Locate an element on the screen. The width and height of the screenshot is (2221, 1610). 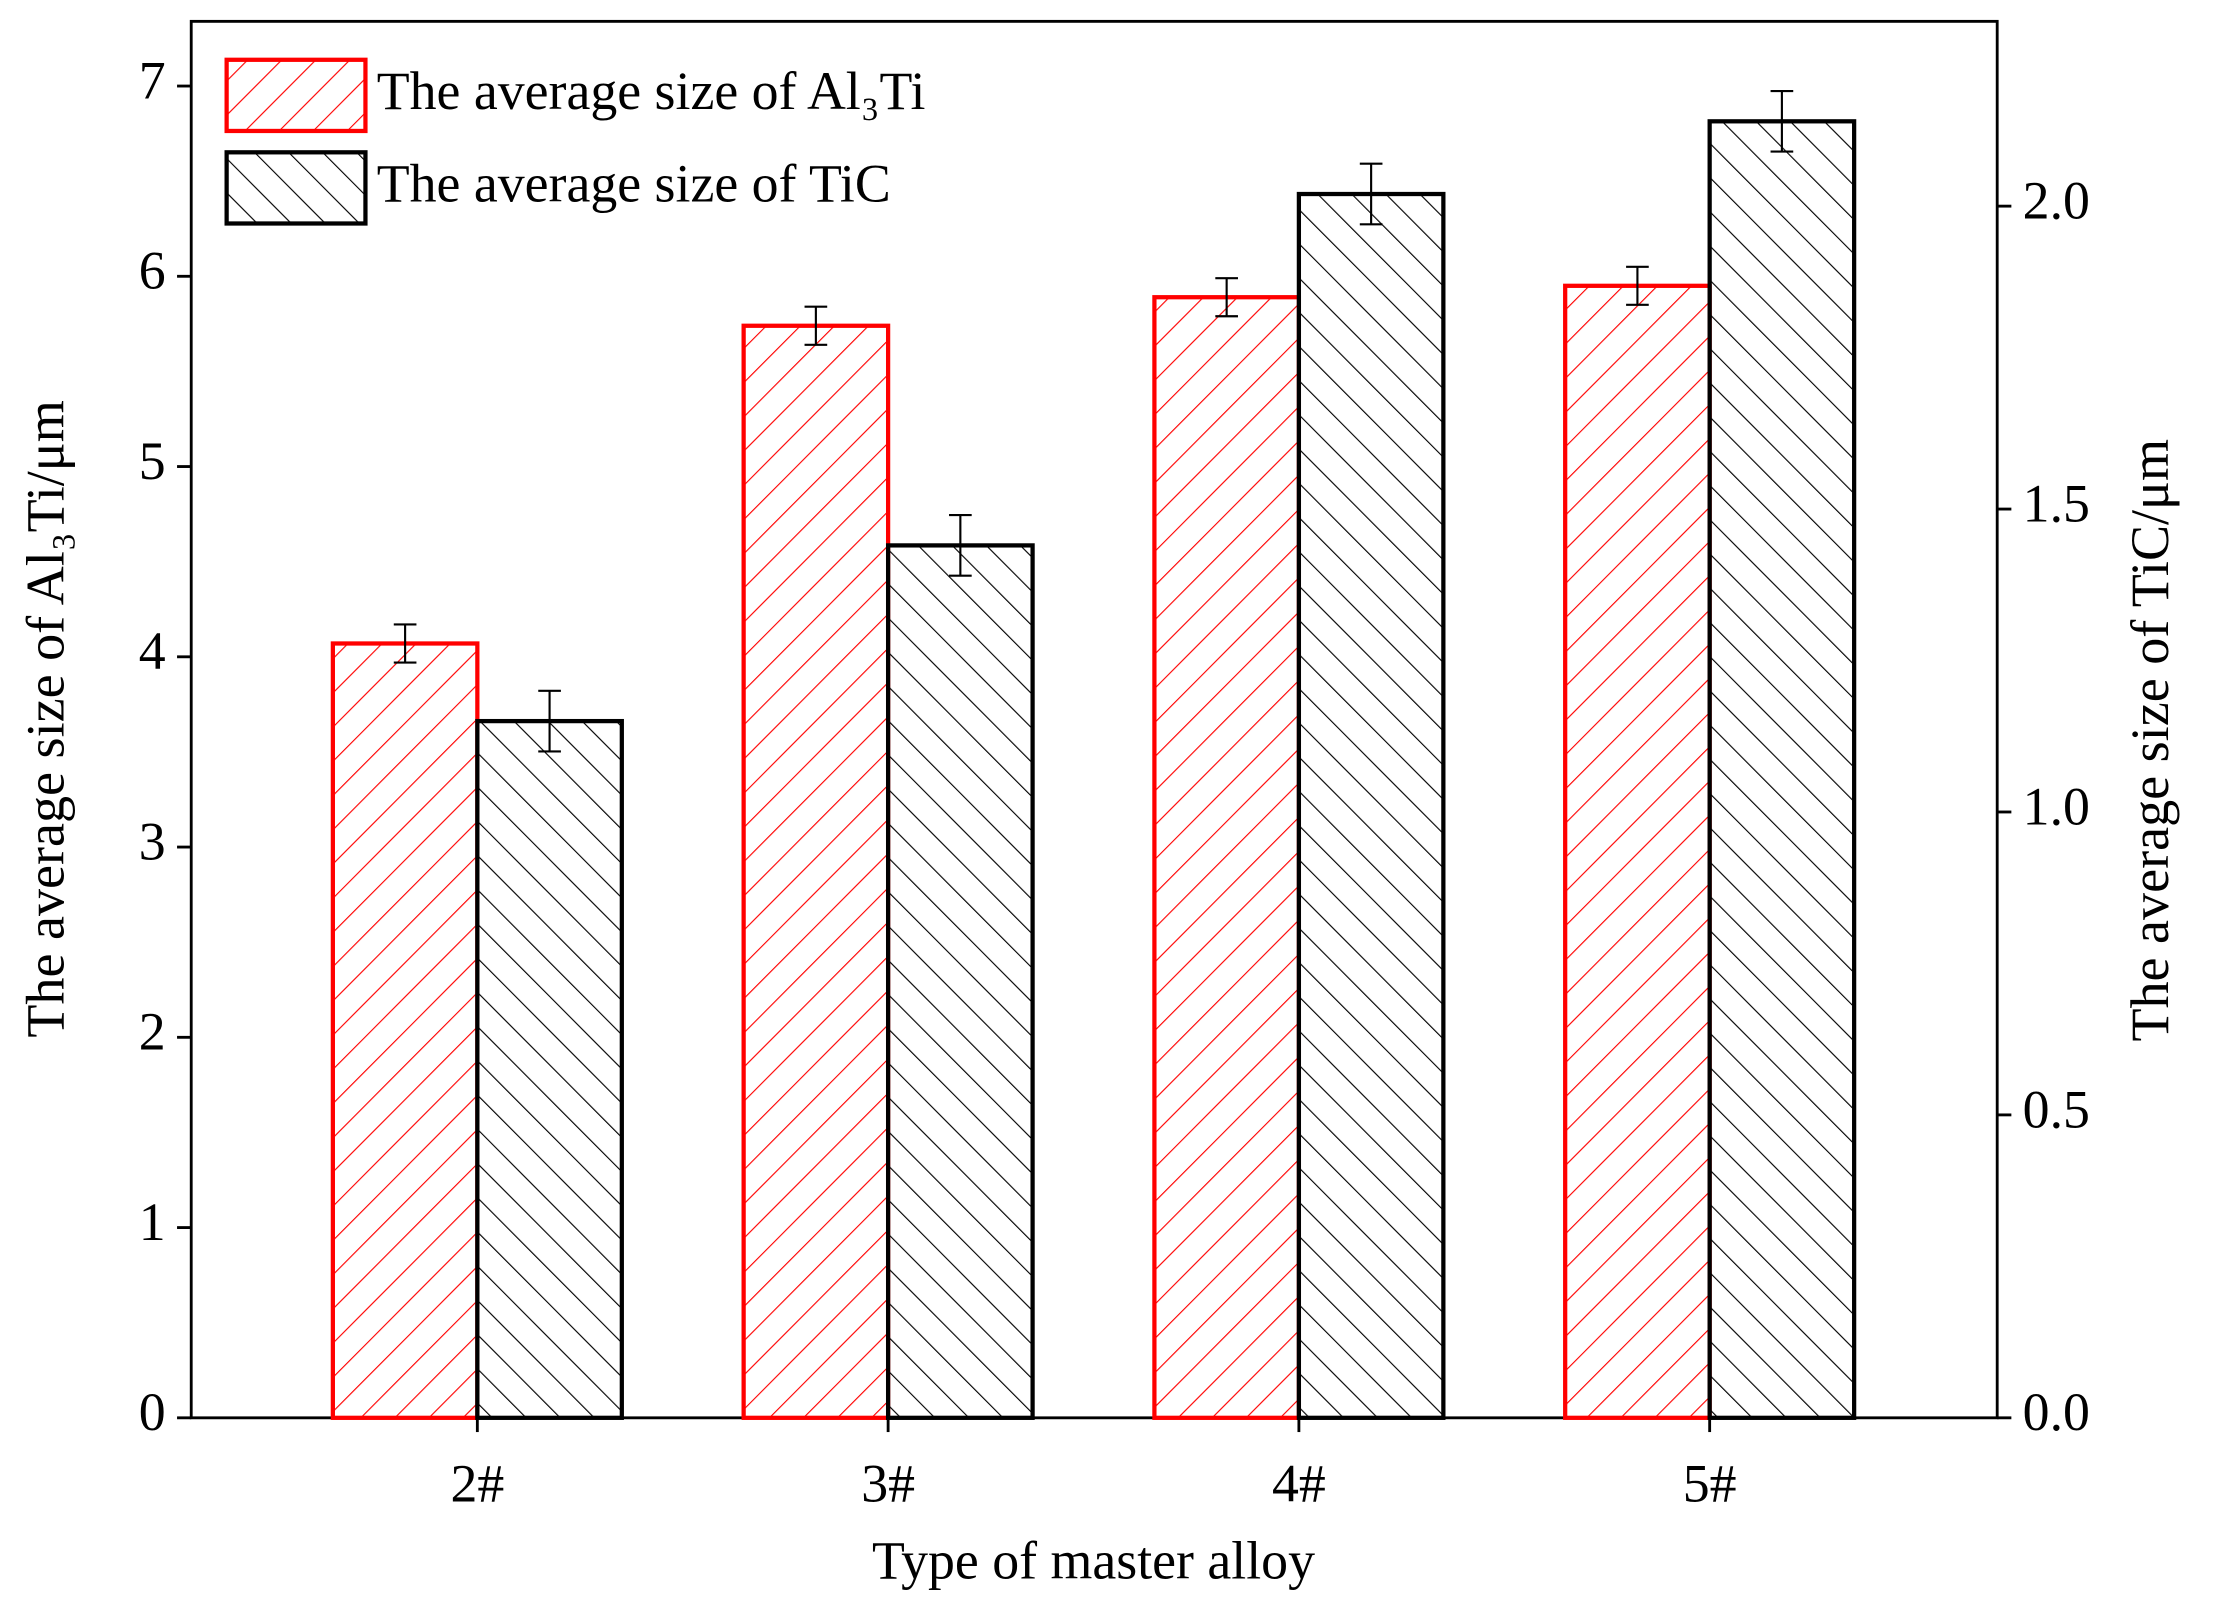
x-axis-label: Type of master alloy is located at coordinates (1093, 1560).